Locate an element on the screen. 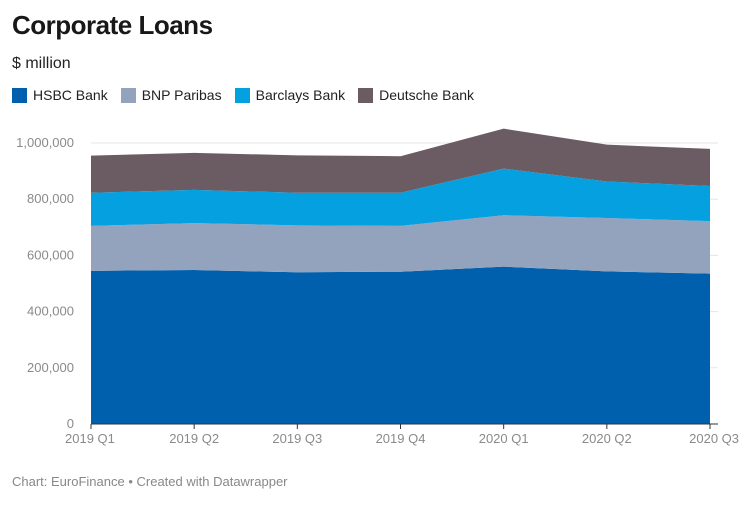 The image size is (750, 508). legend-item-deutsche: Deutsche Bank is located at coordinates (416, 95).